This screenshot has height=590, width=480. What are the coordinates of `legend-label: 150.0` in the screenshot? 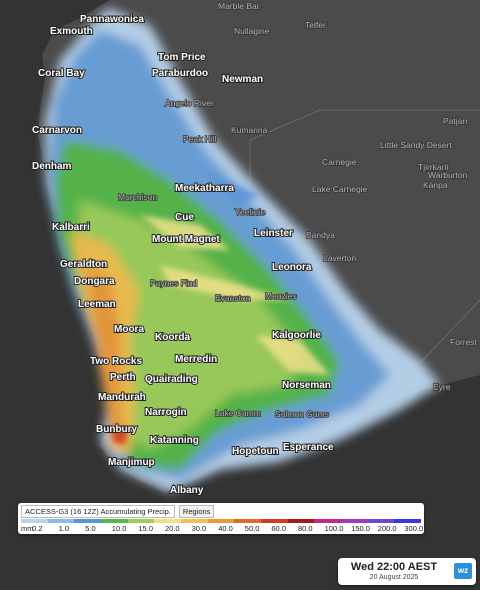 It's located at (360, 528).